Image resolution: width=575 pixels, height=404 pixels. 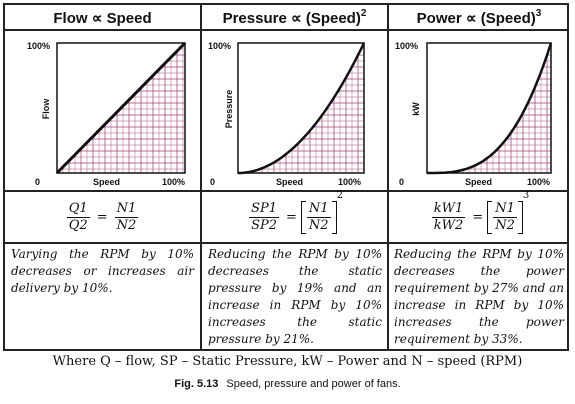 I want to click on flow-speed-graph: 100% 0 100% Speed Flow, so click(x=107, y=114).